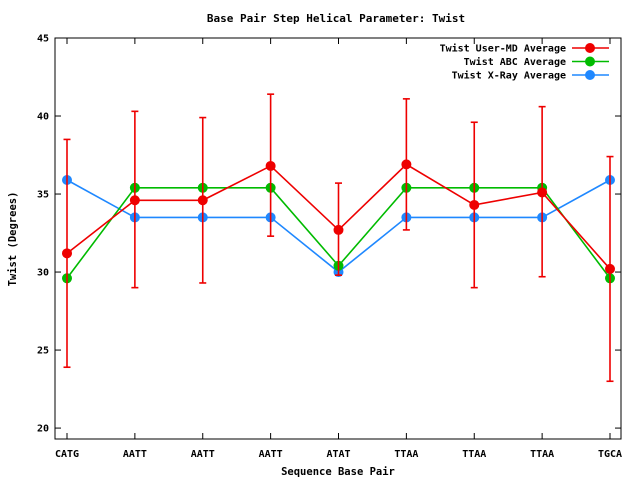 This screenshot has width=640, height=480. I want to click on y-tick-label: 45, so click(43, 39).